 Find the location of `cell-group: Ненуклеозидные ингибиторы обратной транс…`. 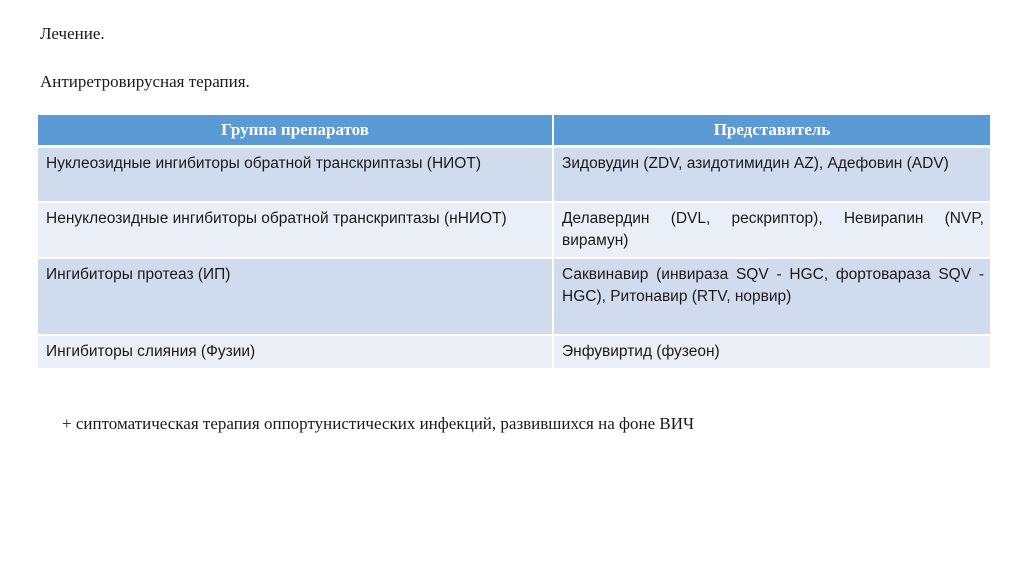

cell-group: Ненуклеозидные ингибиторы обратной транс… is located at coordinates (295, 230).